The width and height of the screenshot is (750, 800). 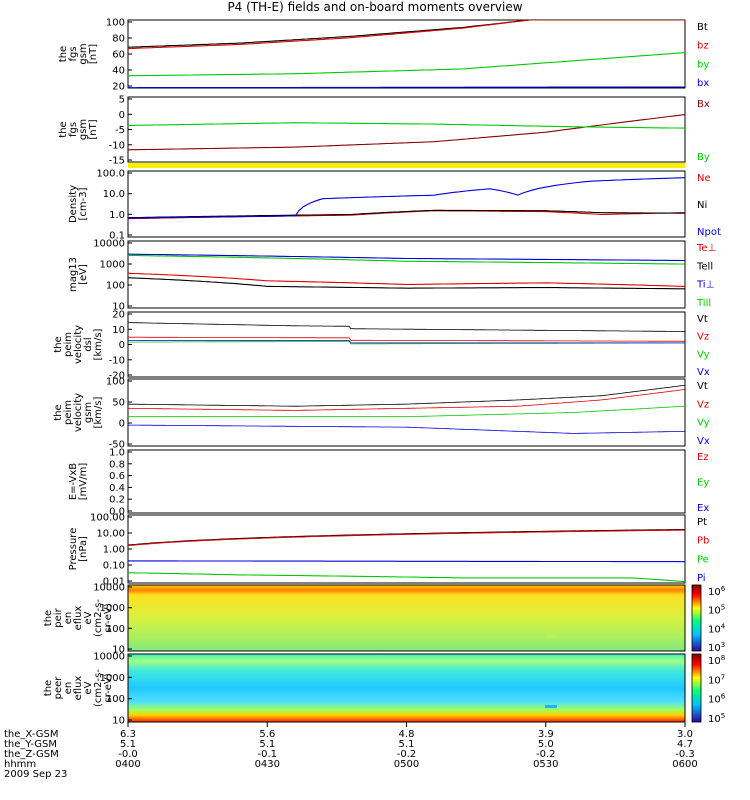 What do you see at coordinates (703, 83) in the screenshot?
I see `legend-label: bx` at bounding box center [703, 83].